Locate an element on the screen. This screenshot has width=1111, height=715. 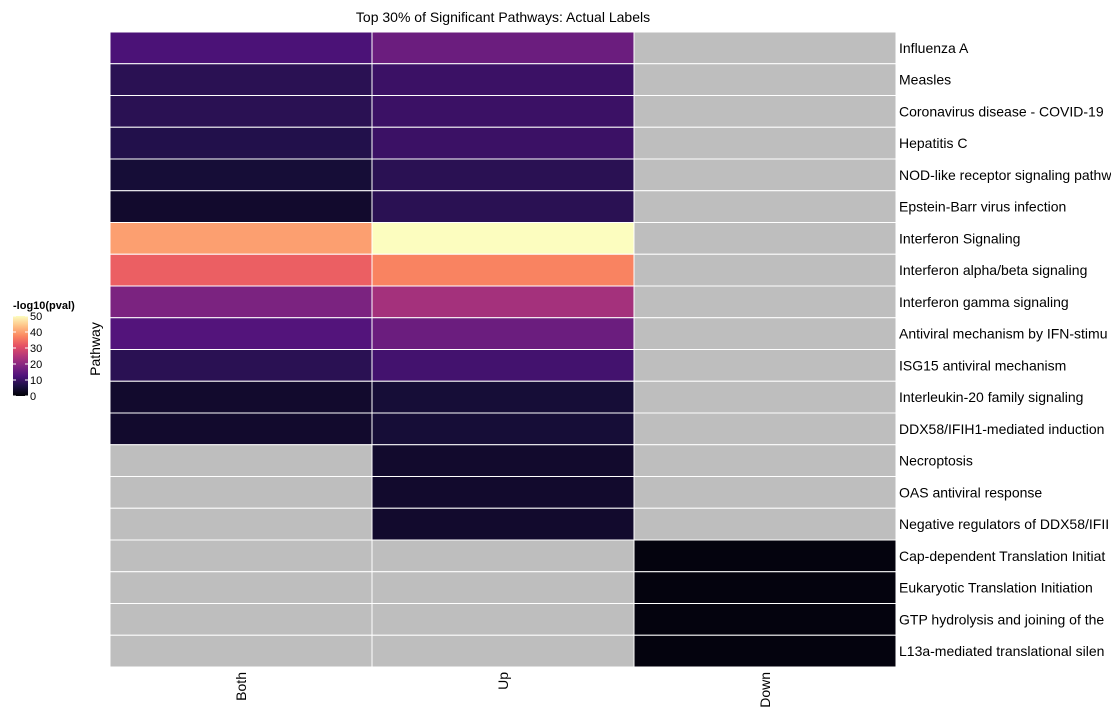
legend-tick-label: 30 is located at coordinates (36, 349).